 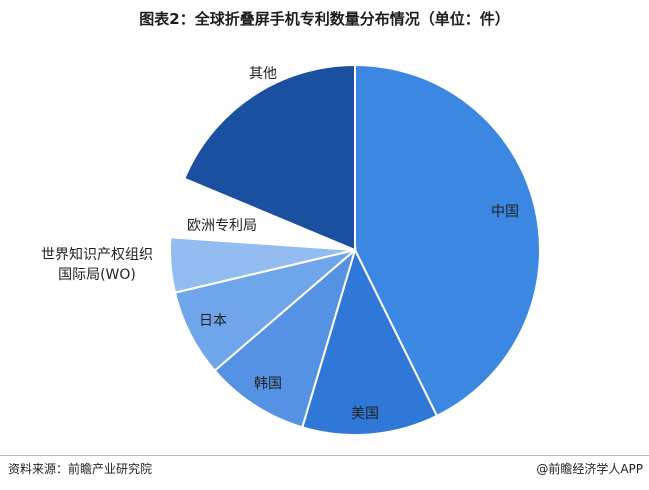 I want to click on chart-title: 图表2：全球折叠屏手机专利数量分布情况（单位：件）, so click(x=324, y=19).